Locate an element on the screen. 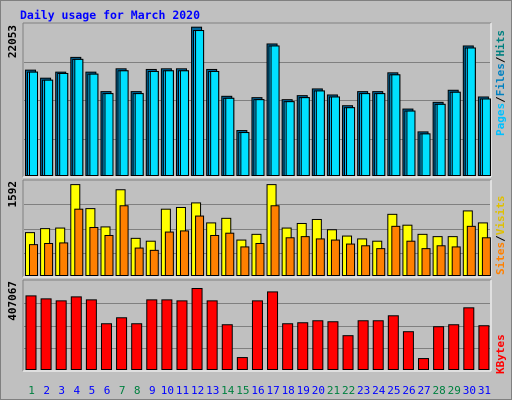  legend-hits: Hits is located at coordinates (500, 43).